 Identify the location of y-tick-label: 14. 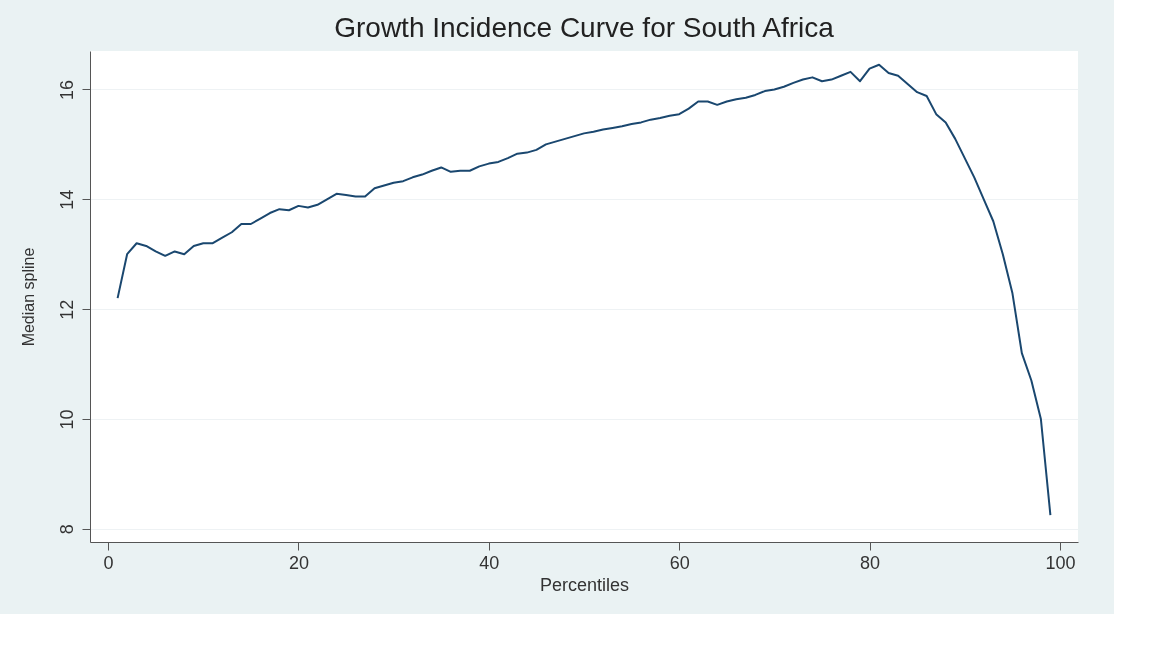
(66, 199).